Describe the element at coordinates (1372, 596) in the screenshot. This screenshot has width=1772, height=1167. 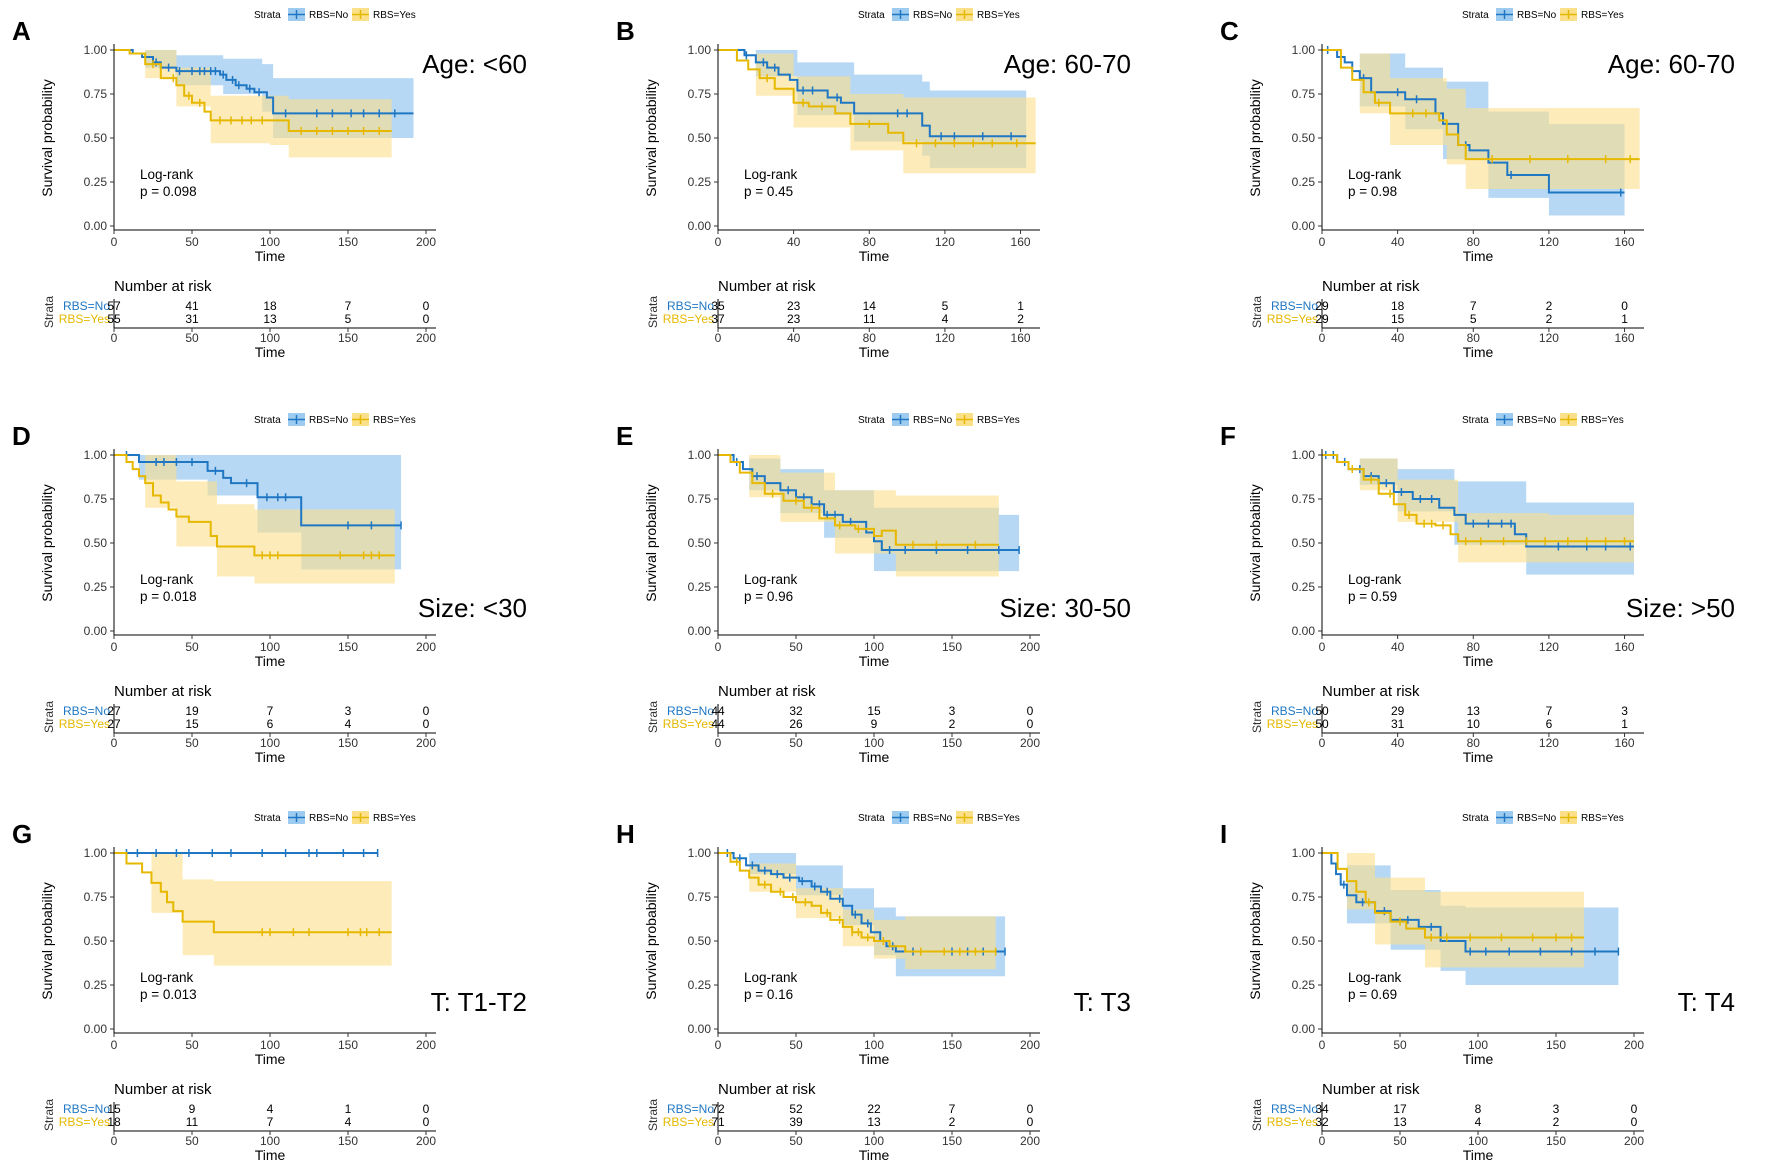
I see `p-value: p = 0.59` at that location.